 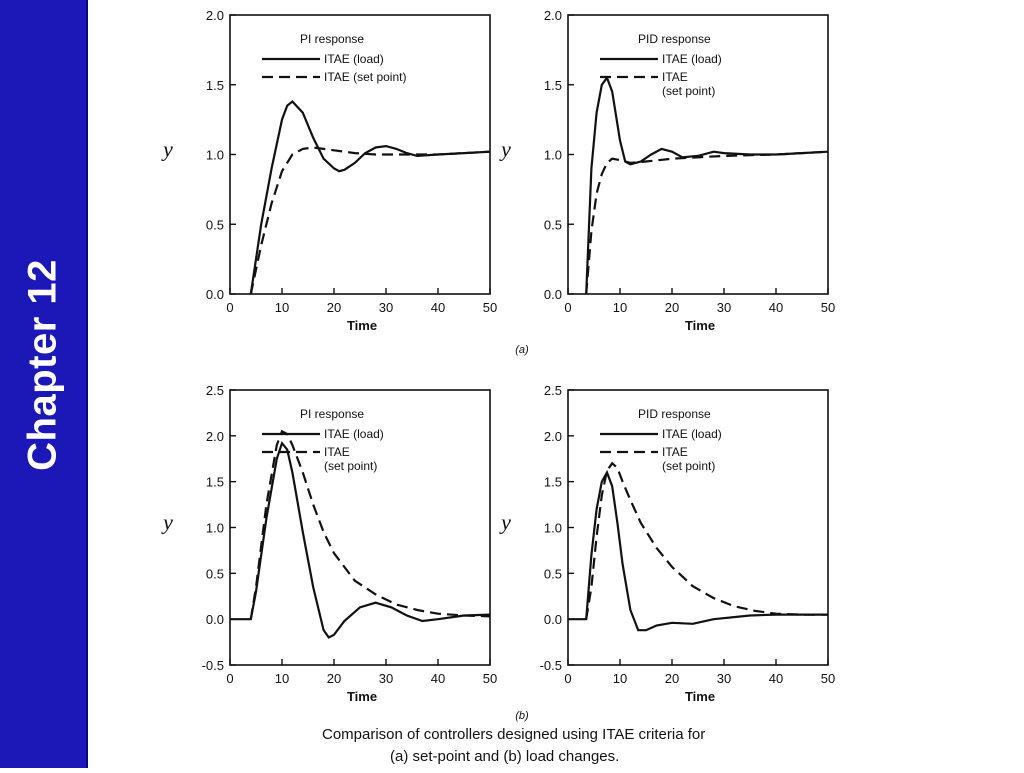 I want to click on sidebar: Chapter 12, so click(x=44, y=384).